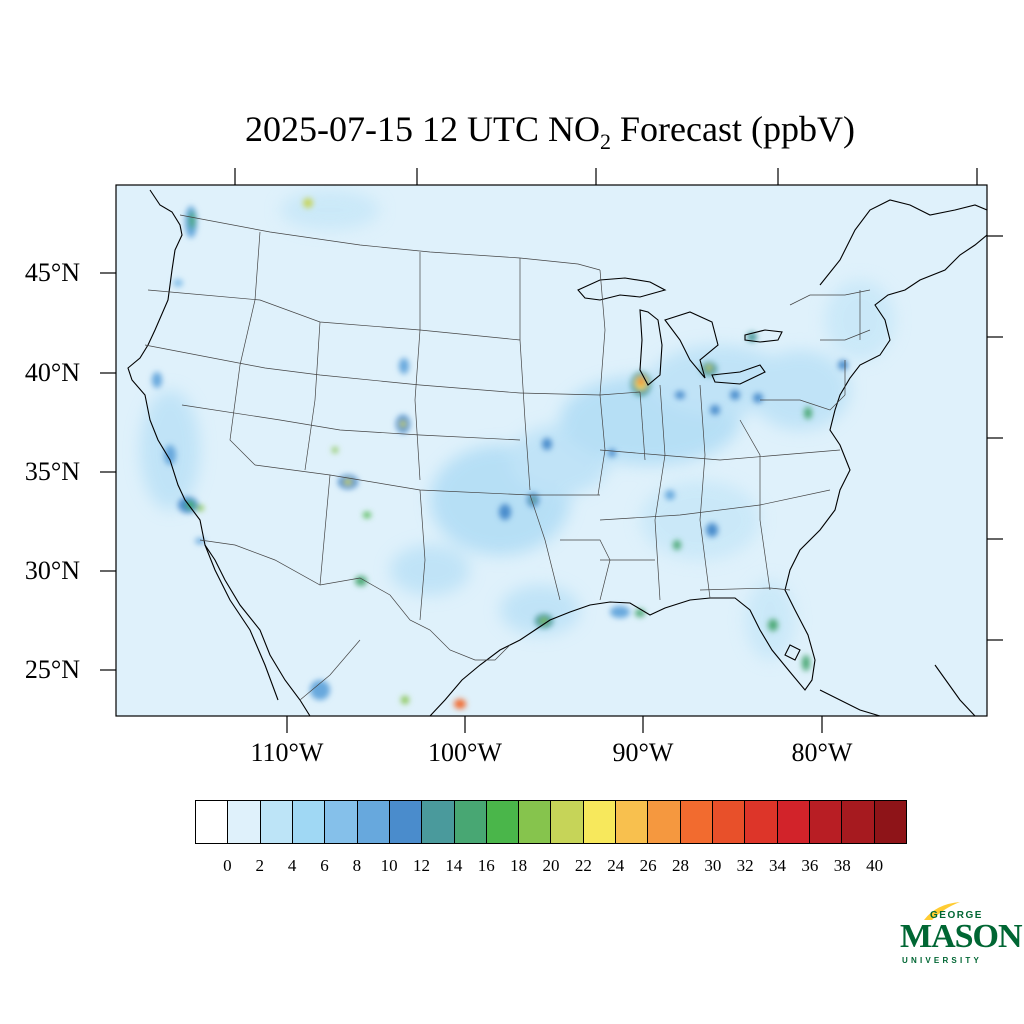 The image size is (1024, 1024). What do you see at coordinates (551, 865) in the screenshot?
I see `colorbar-tick-label: 20` at bounding box center [551, 865].